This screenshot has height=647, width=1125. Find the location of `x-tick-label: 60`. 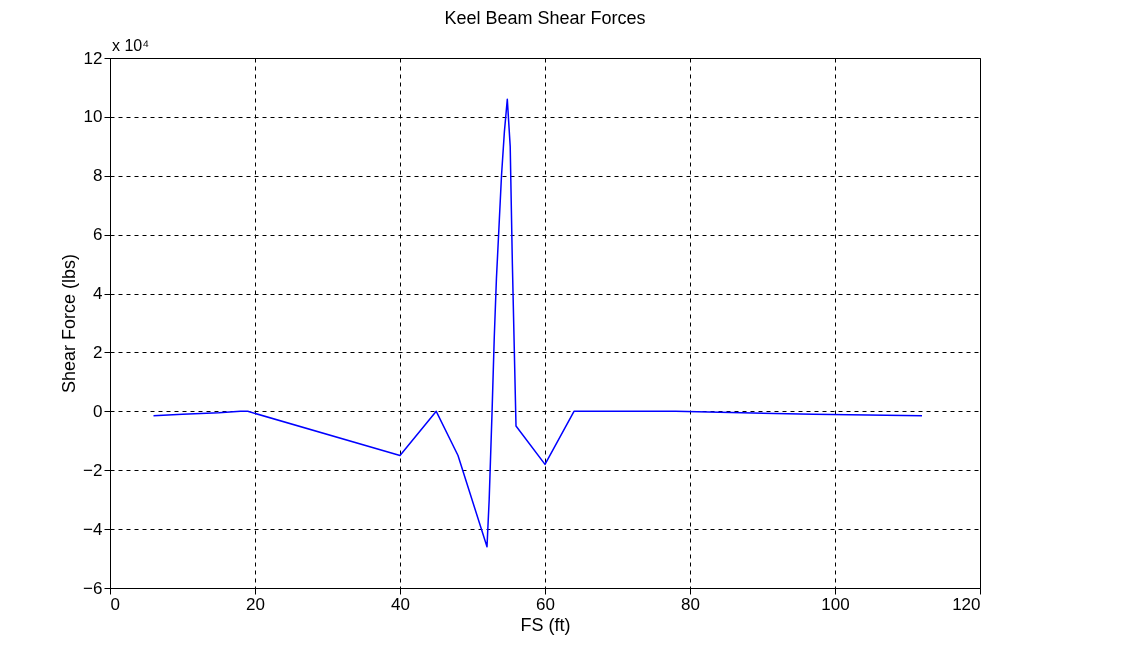

x-tick-label: 60 is located at coordinates (545, 604).